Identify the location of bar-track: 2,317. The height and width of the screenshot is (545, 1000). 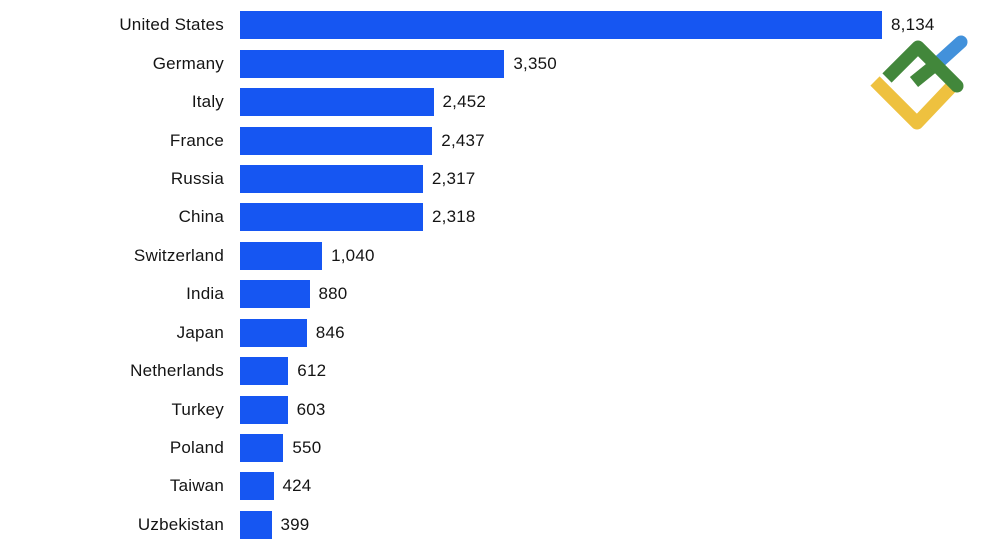
(620, 178).